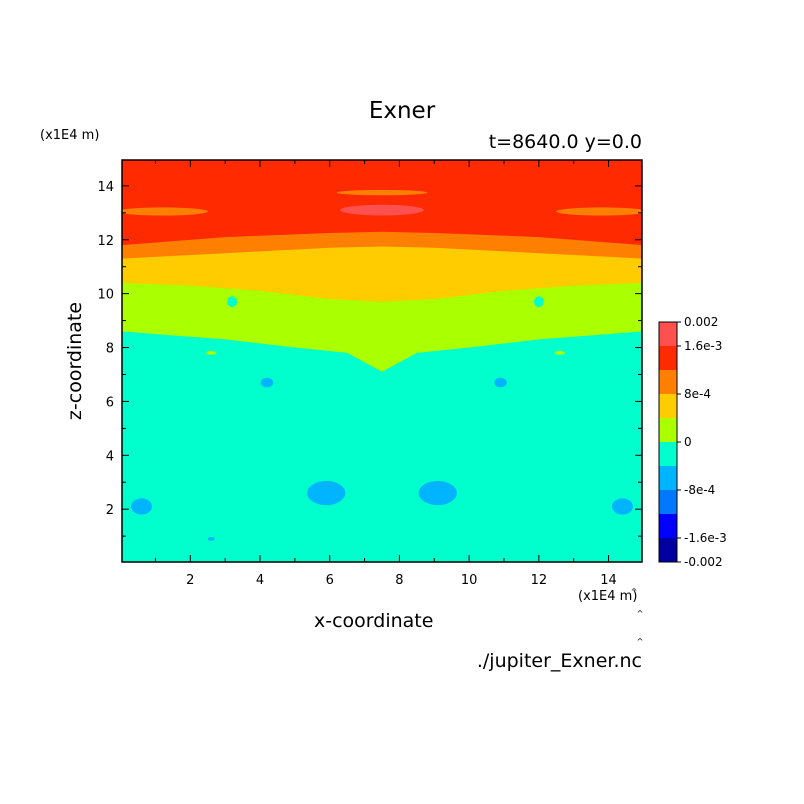  What do you see at coordinates (105, 295) in the screenshot?
I see `y-tick-label: 10` at bounding box center [105, 295].